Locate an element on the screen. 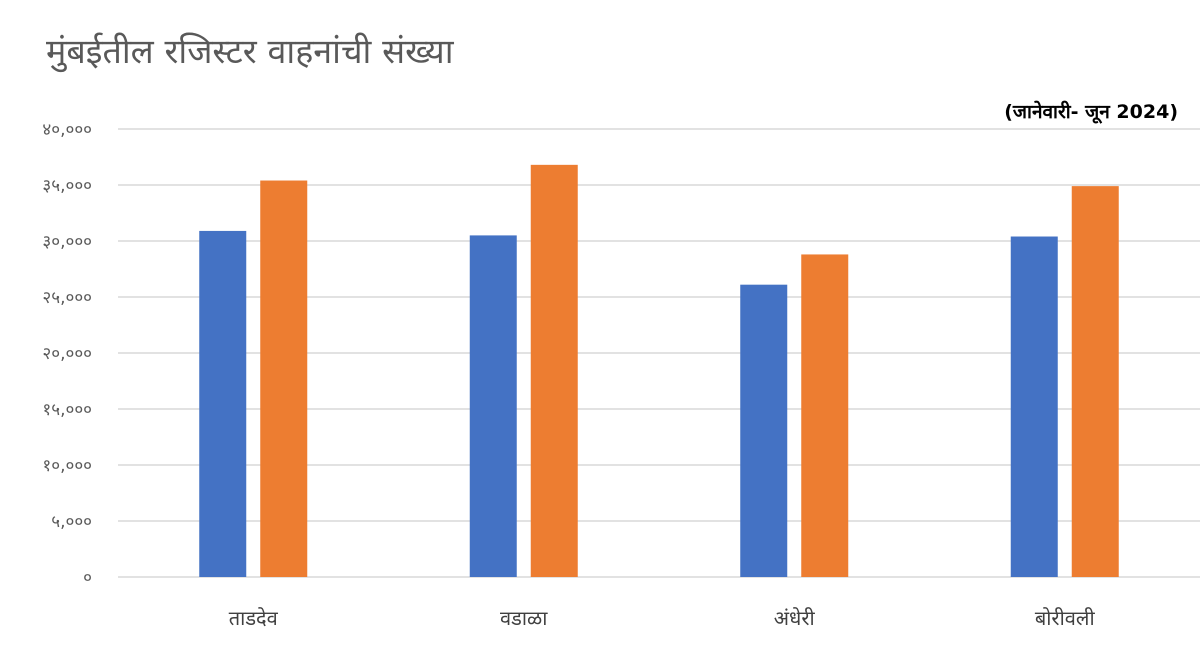  x-category-label: बोरीवली is located at coordinates (1065, 618).